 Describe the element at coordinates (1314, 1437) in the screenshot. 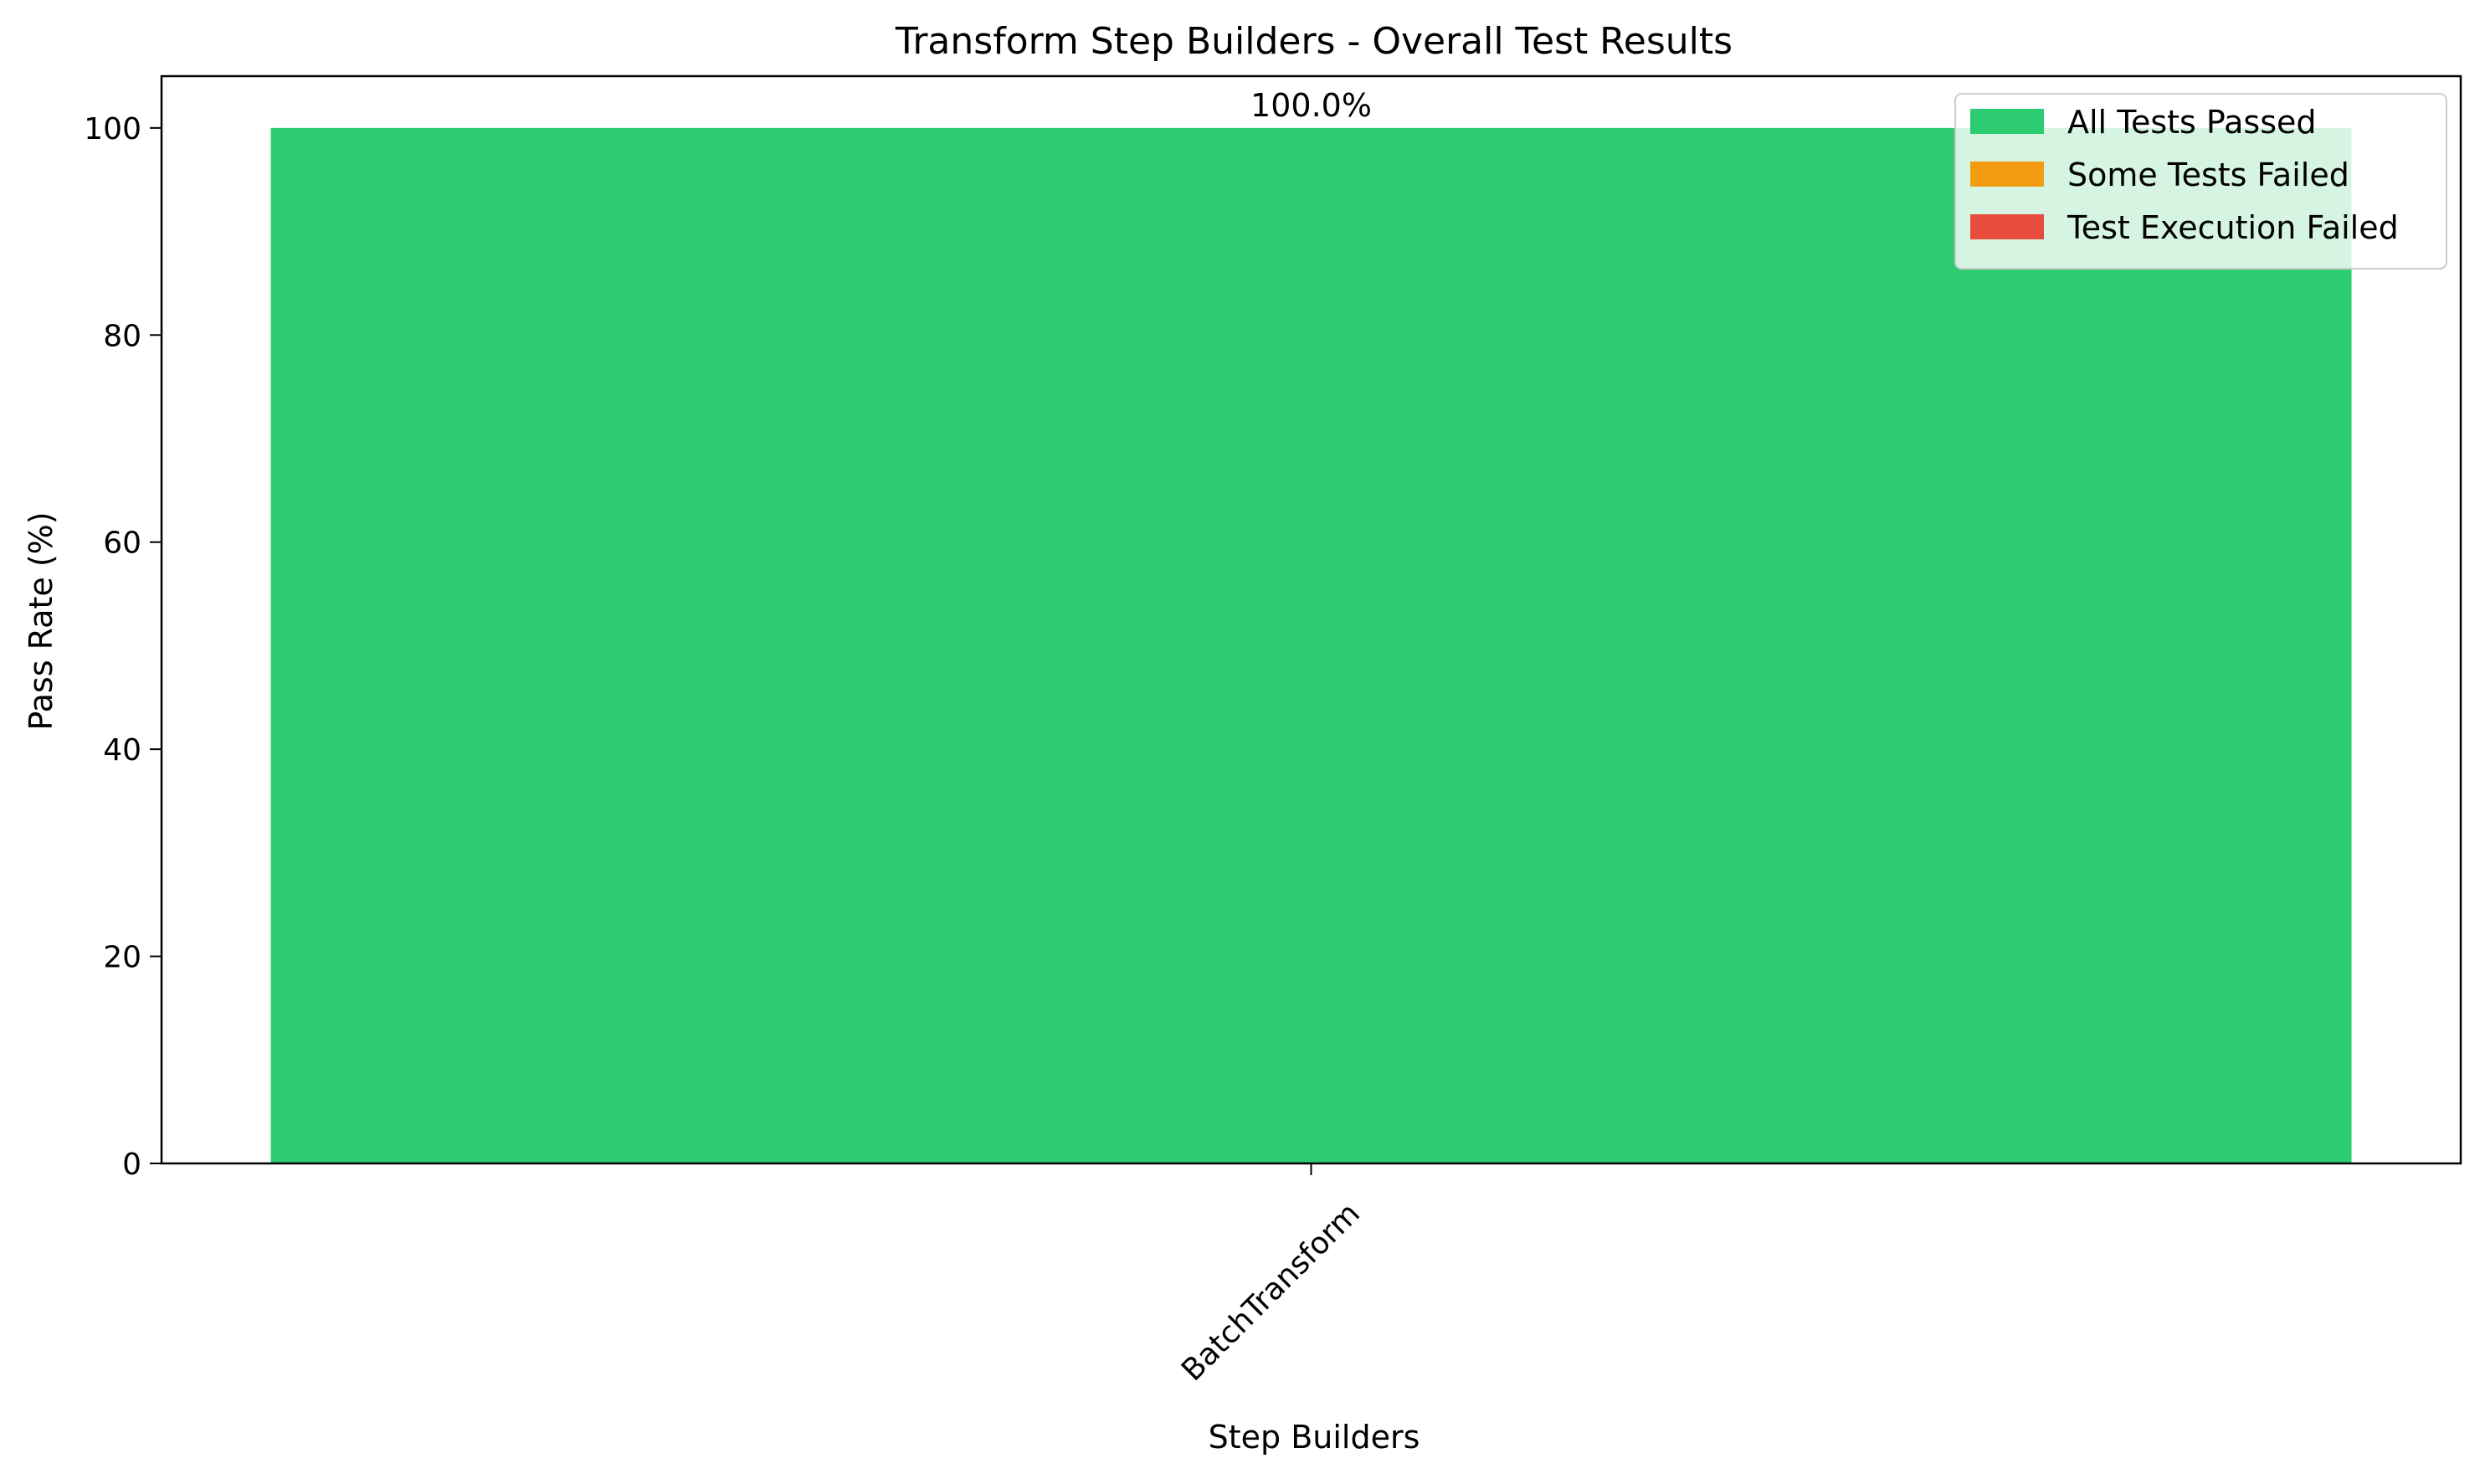

I see `x-axis-label: Step Builders` at that location.